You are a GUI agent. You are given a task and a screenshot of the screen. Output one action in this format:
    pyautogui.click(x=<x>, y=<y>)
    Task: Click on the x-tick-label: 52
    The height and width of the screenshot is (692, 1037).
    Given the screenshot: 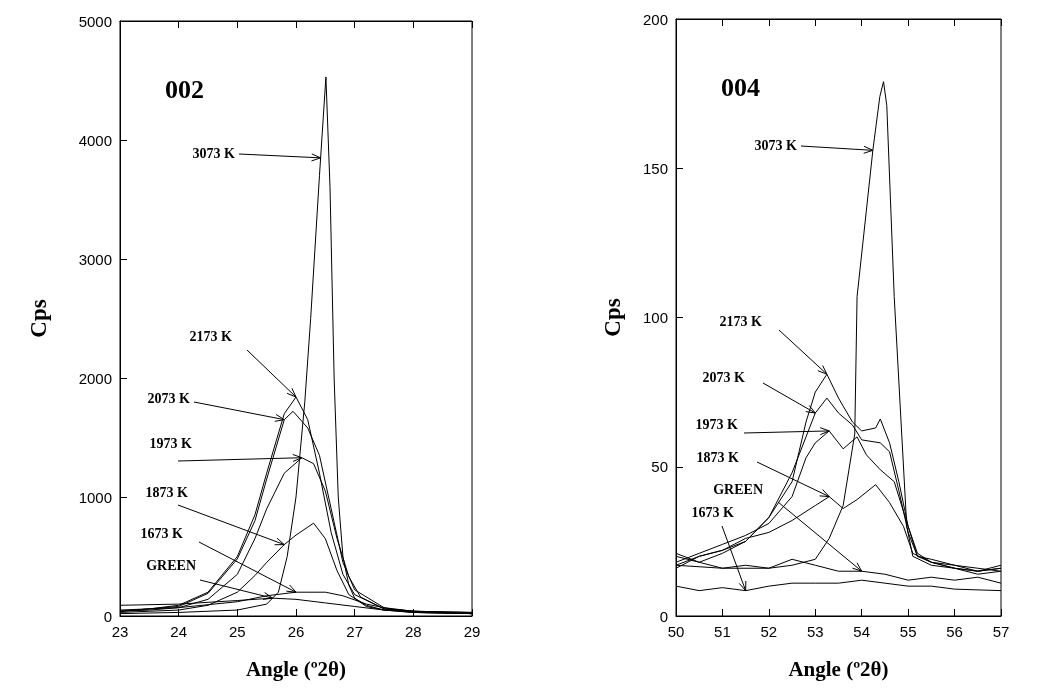 What is the action you would take?
    pyautogui.click(x=769, y=631)
    